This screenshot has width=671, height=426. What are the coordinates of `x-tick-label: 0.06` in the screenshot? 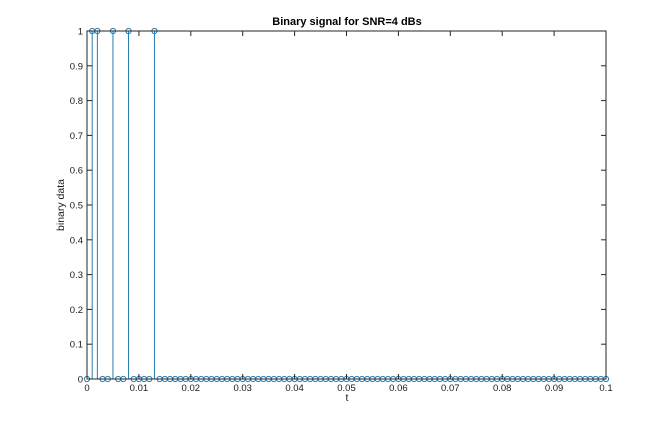 It's located at (398, 388).